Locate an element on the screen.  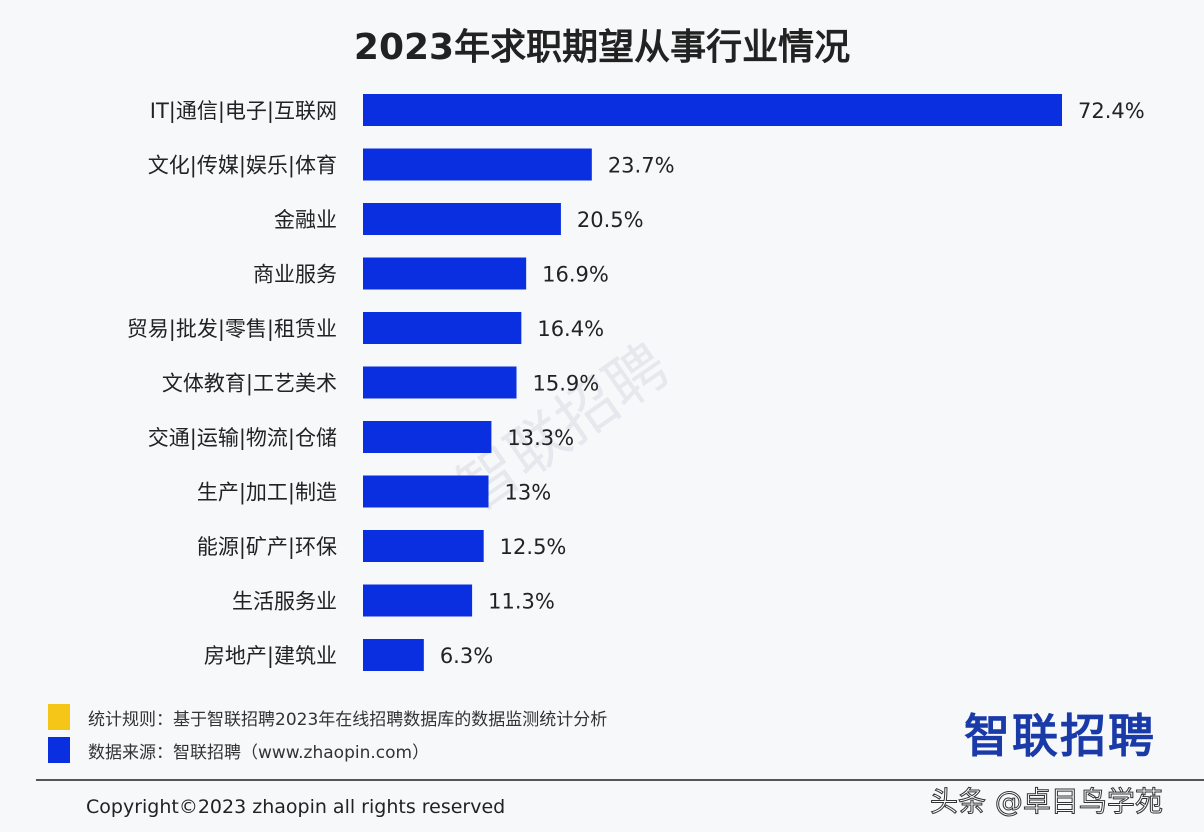
divider is located at coordinates (620, 780).